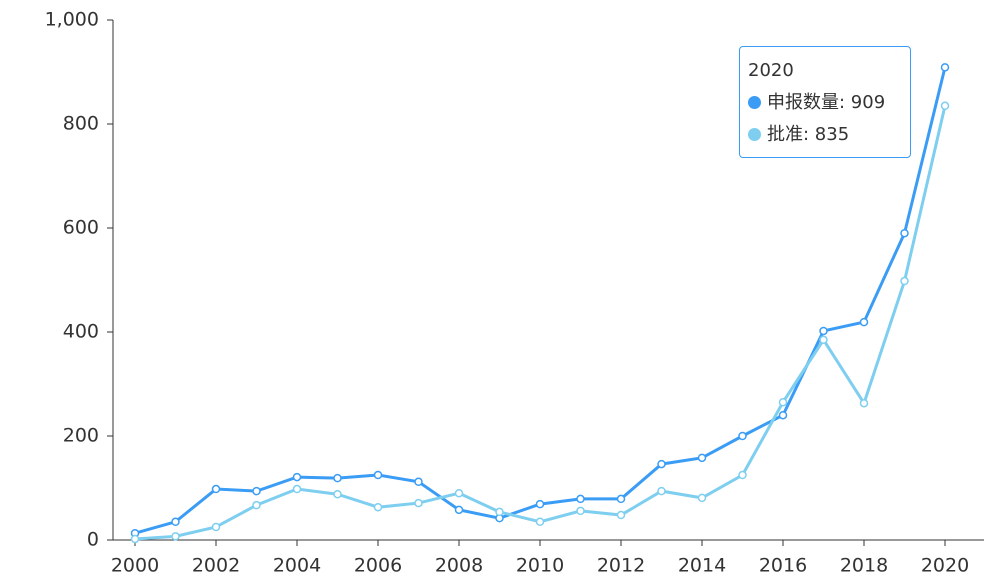  Describe the element at coordinates (378, 566) in the screenshot. I see `x-tick-label: 2006` at that location.